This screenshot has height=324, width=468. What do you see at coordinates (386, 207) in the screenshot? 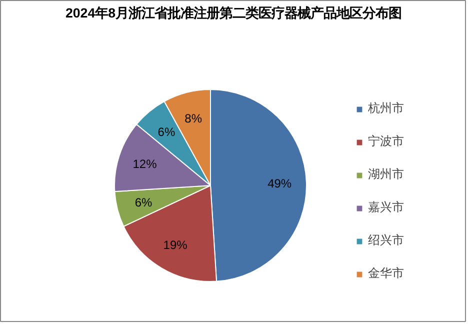
I see `legend-label: 嘉兴市` at bounding box center [386, 207].